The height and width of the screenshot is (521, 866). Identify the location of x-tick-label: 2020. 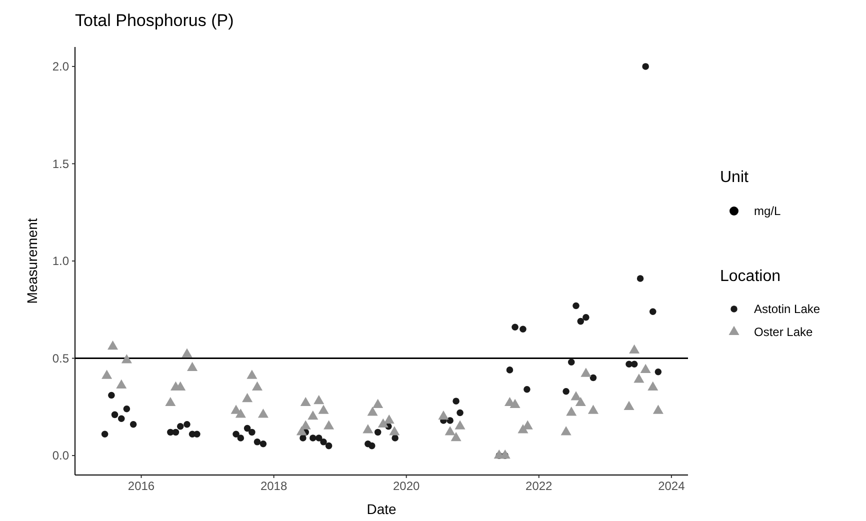
(406, 486).